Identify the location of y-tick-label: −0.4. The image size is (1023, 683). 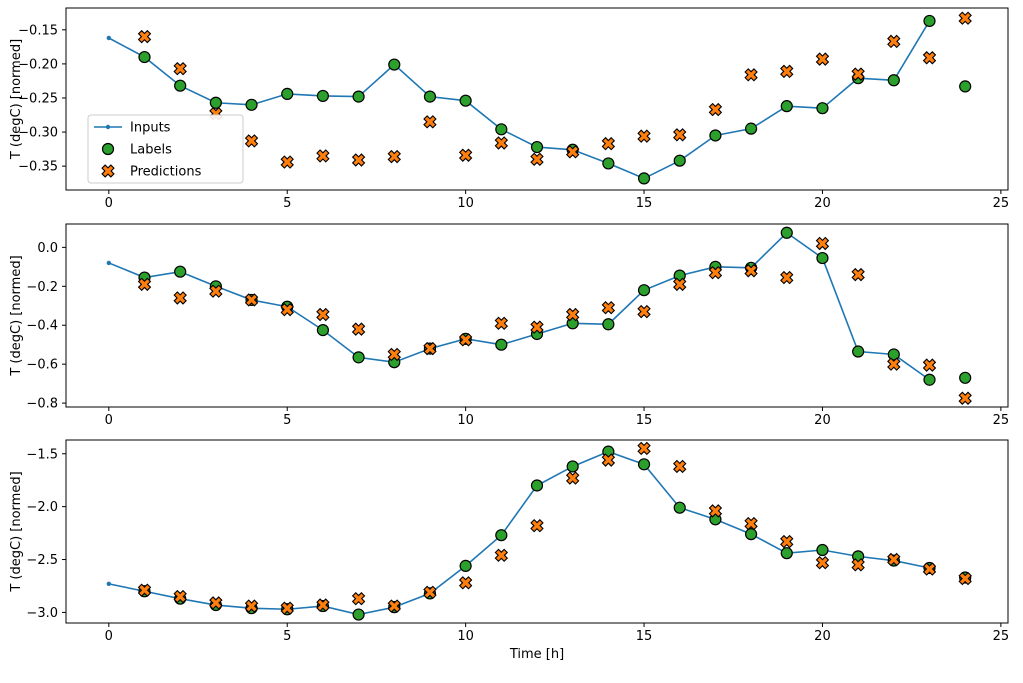
(42, 326).